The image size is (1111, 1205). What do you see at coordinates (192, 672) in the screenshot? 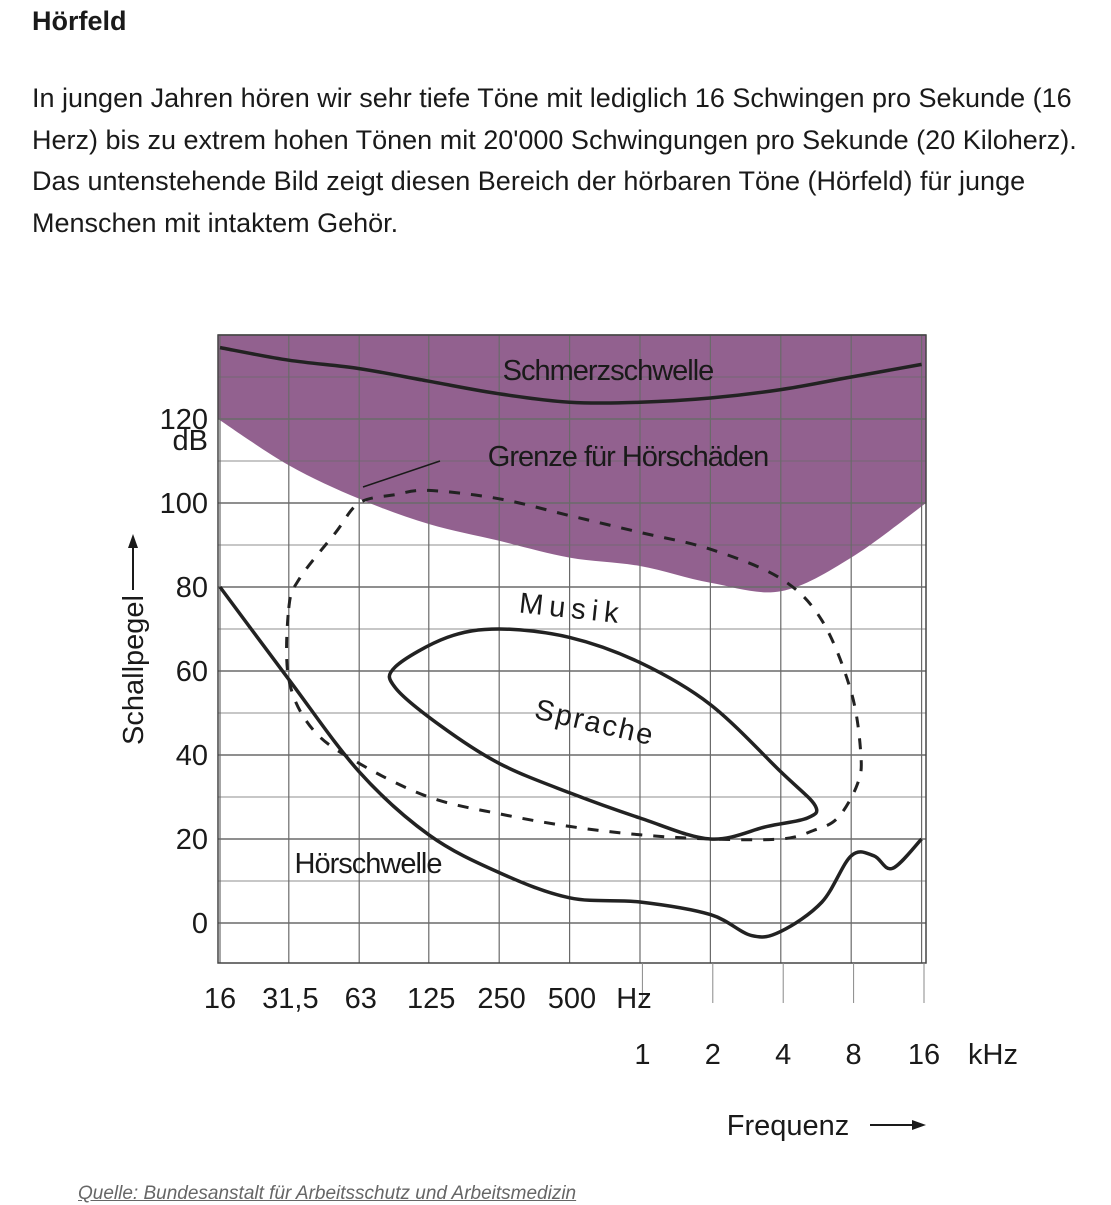
I see `y-tick-label-60: 60` at bounding box center [192, 672].